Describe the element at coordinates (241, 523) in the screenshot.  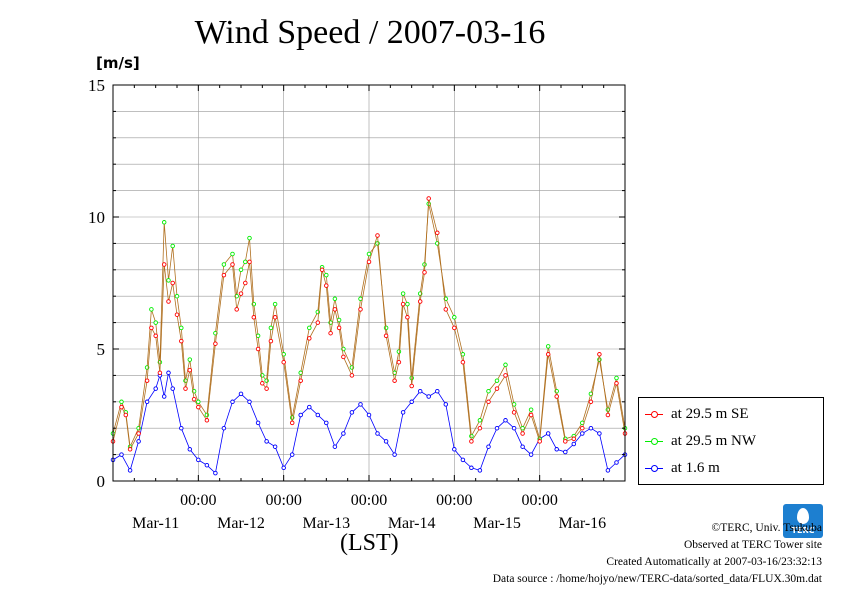
I see `x-date-label: Mar-12` at that location.